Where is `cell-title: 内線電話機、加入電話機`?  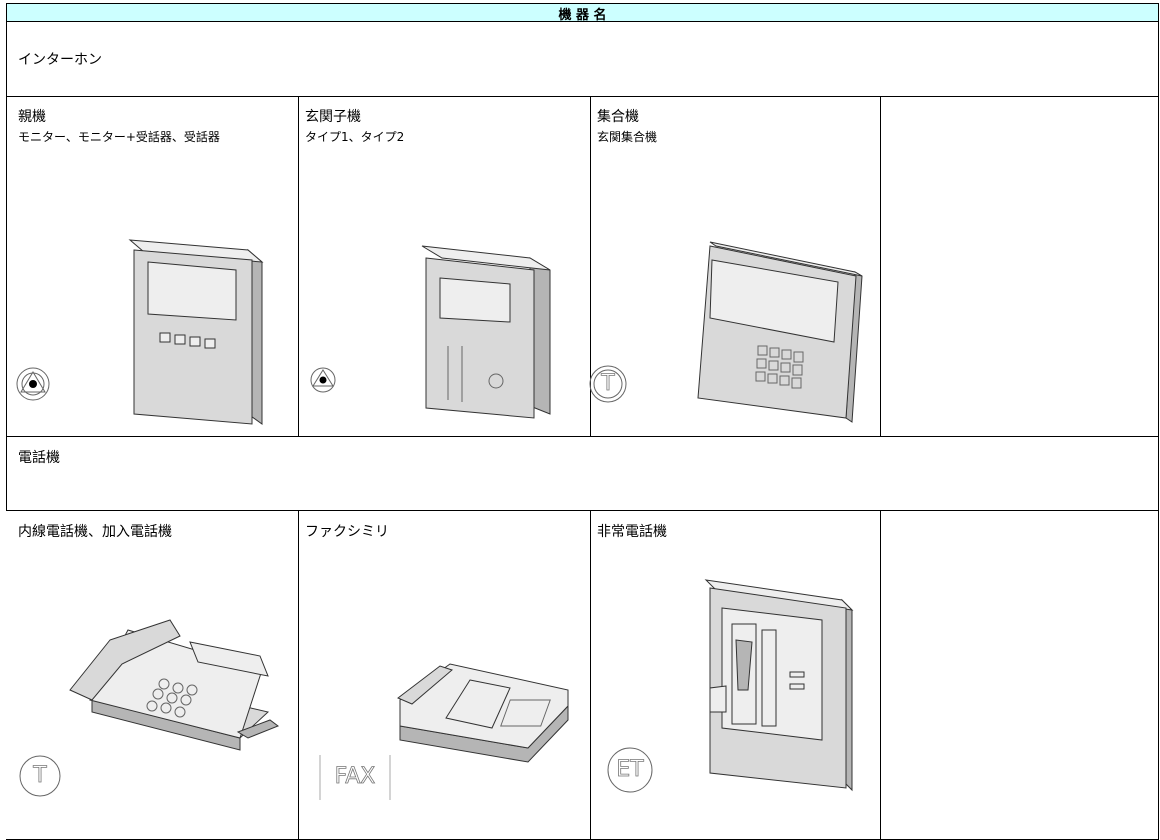 cell-title: 内線電話機、加入電話機 is located at coordinates (95, 532).